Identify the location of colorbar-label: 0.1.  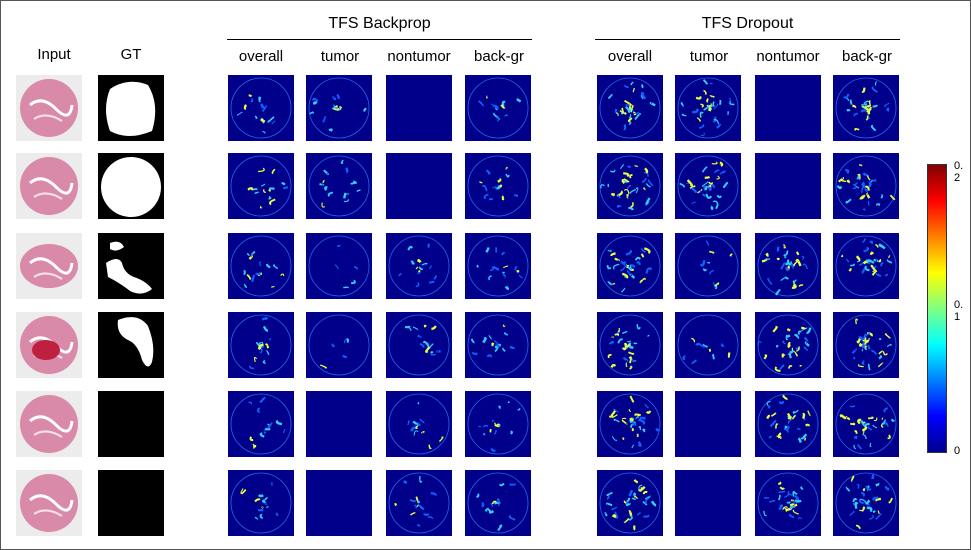
(959, 311).